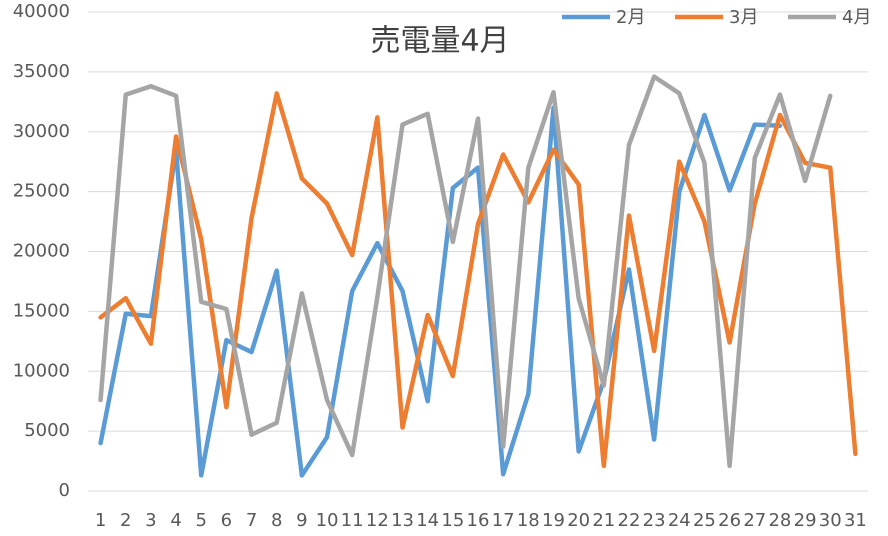 The height and width of the screenshot is (536, 888). What do you see at coordinates (226, 520) in the screenshot?
I see `x-tick-label: 6` at bounding box center [226, 520].